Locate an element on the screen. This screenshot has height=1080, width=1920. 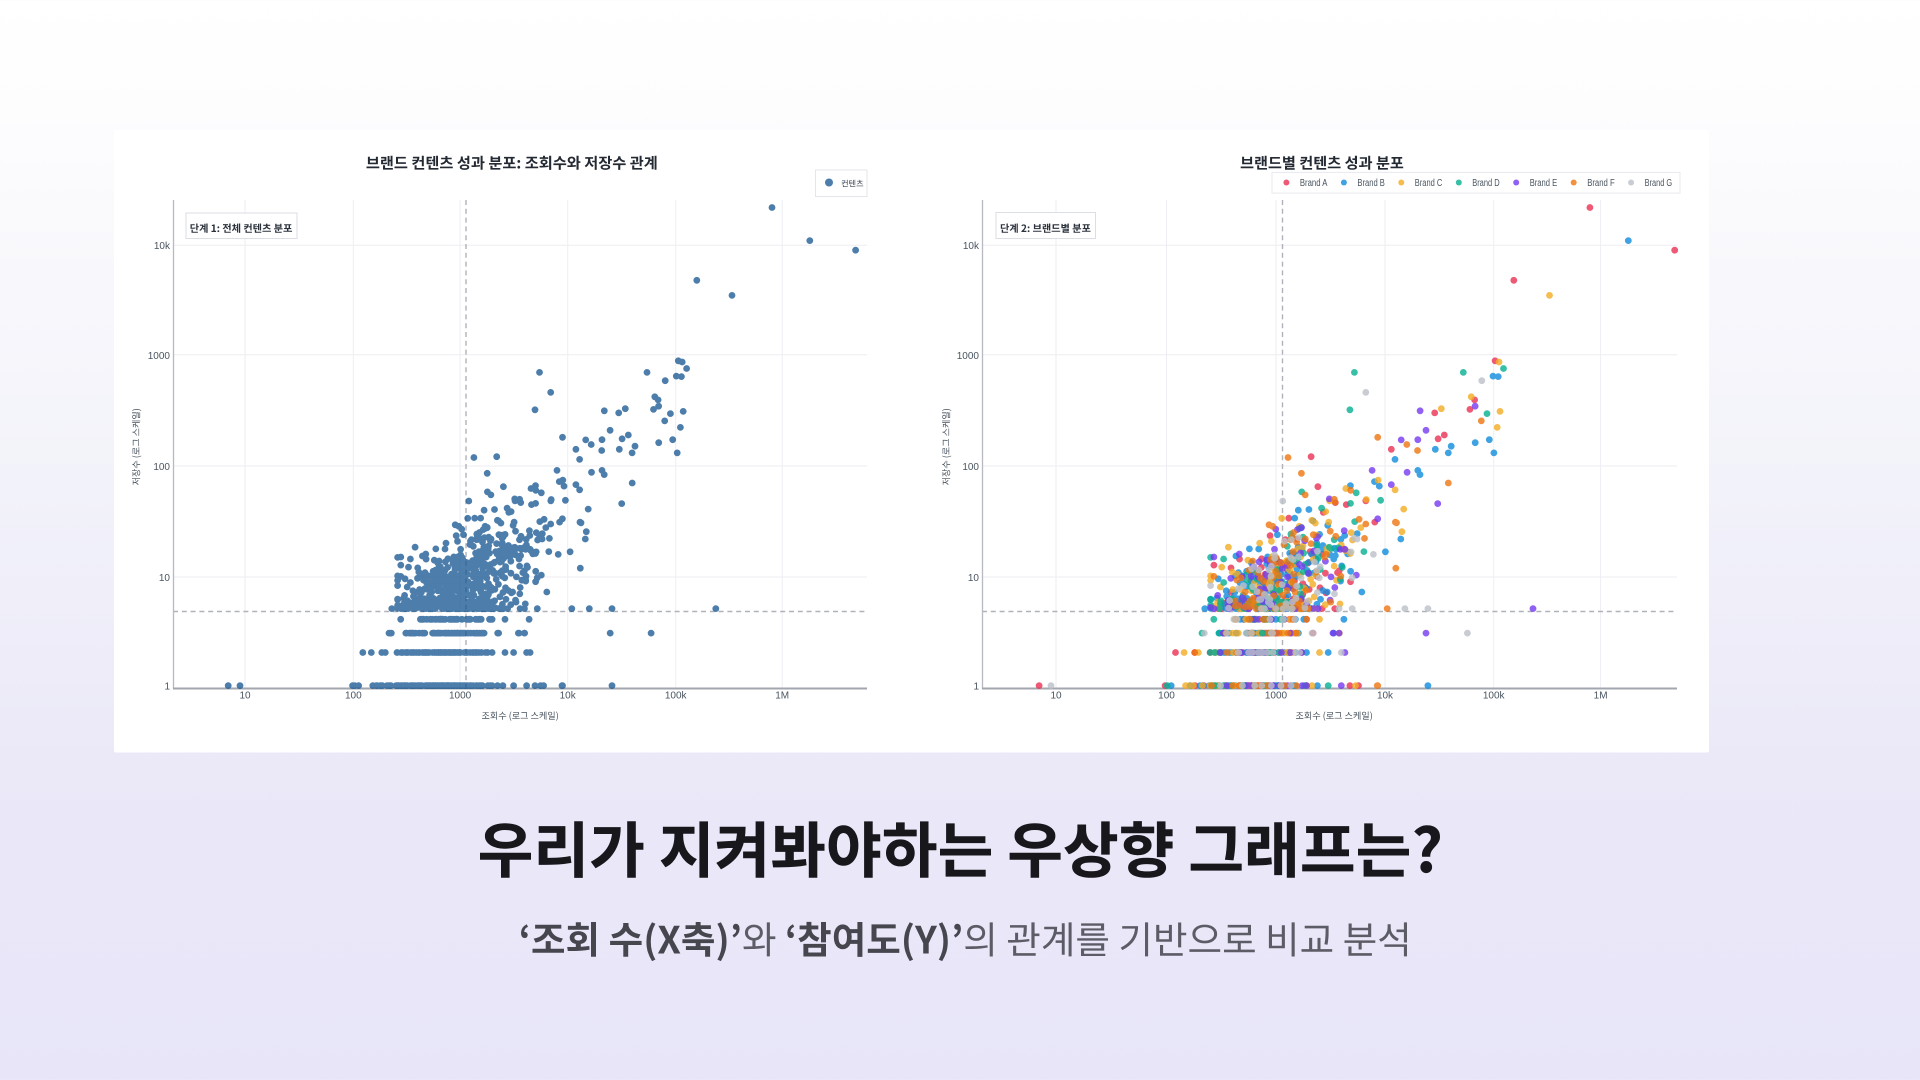
svg-text: Brand G is located at coordinates (1659, 183).